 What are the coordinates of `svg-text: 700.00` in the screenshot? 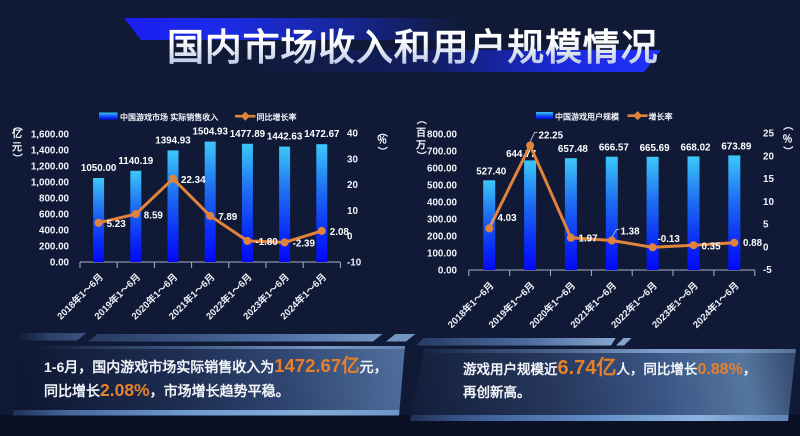 It's located at (442, 152).